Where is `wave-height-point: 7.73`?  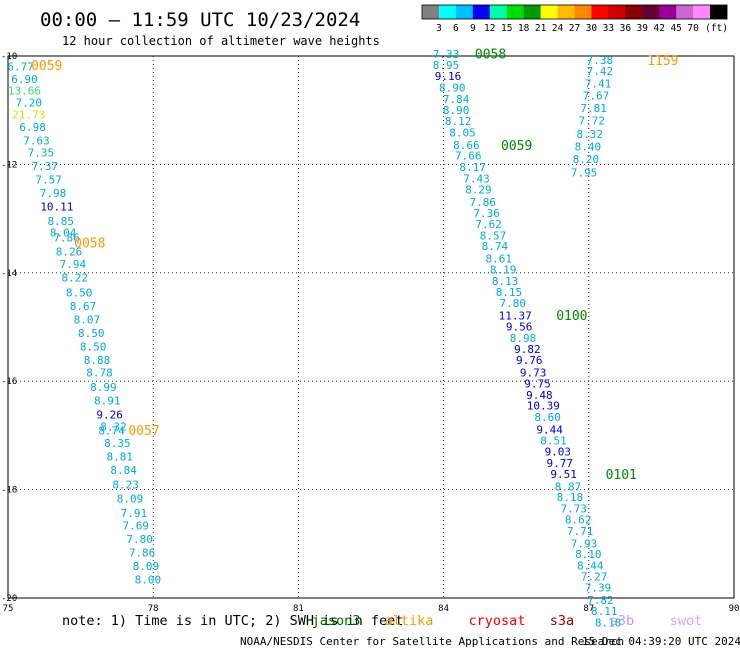
wave-height-point: 7.73 is located at coordinates (574, 509).